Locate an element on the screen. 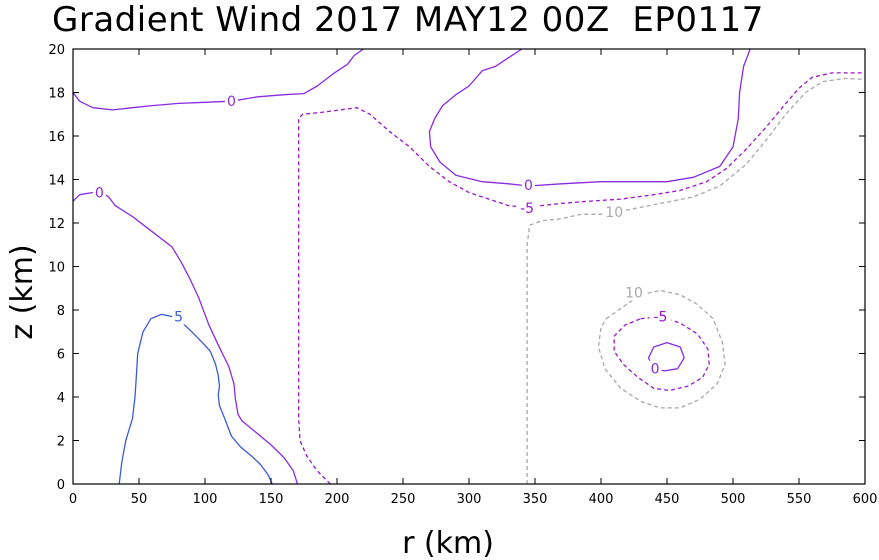 The width and height of the screenshot is (879, 560). contour-c-neg5-island is located at coordinates (661, 353).